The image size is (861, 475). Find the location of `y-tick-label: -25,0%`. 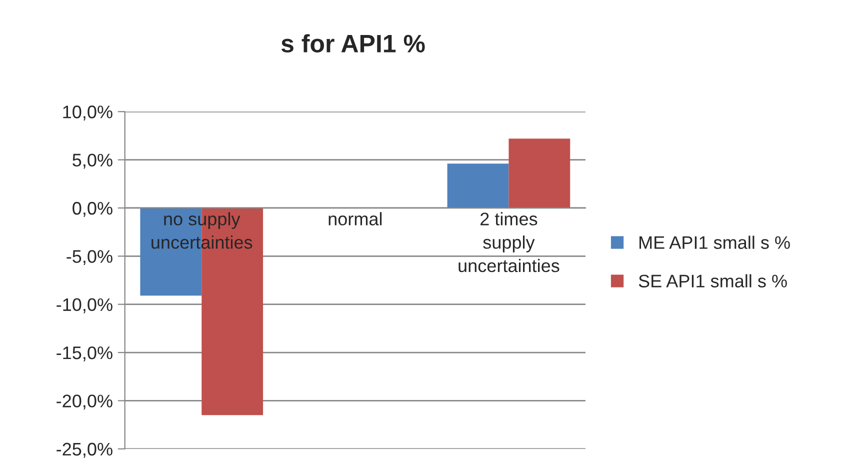

y-tick-label: -25,0% is located at coordinates (84, 450).